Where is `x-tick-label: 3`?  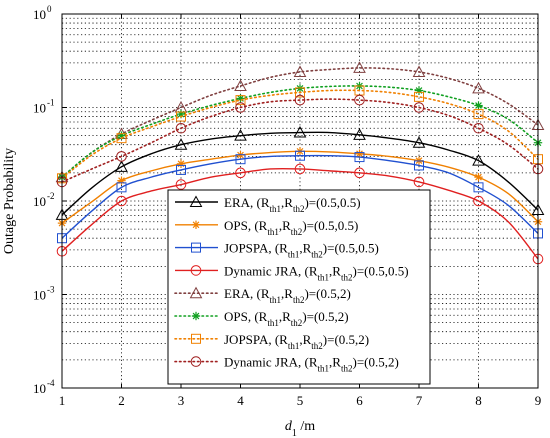 x-tick-label: 3 is located at coordinates (181, 400).